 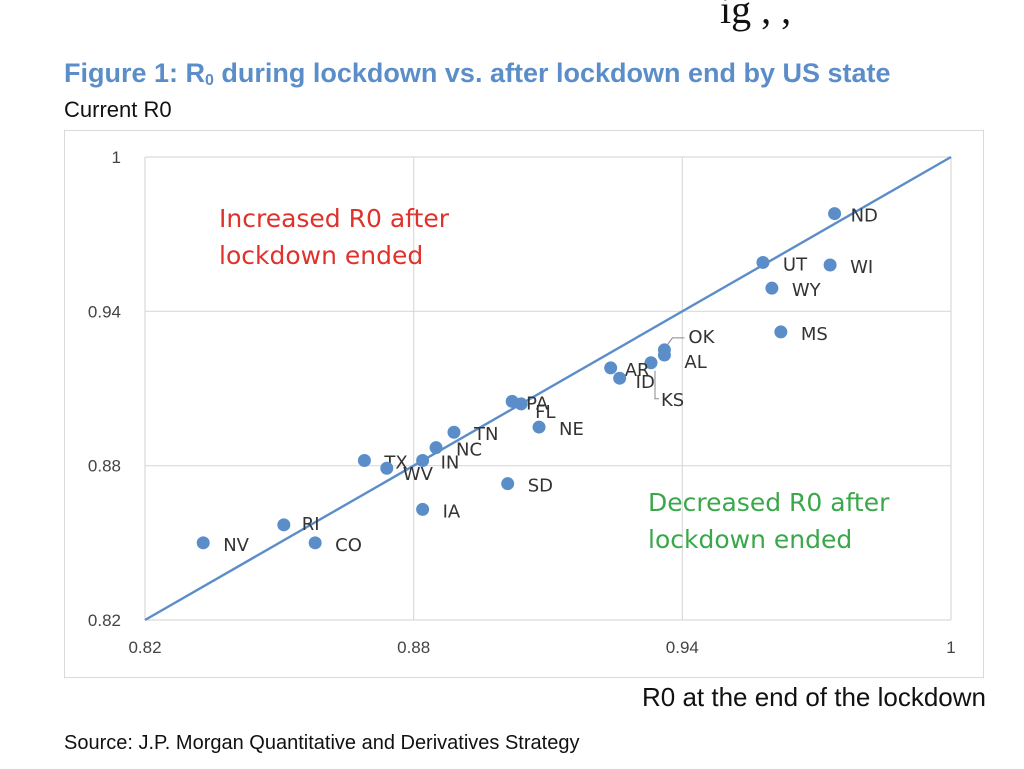 I want to click on x-tick-label: 0.94, so click(x=682, y=647).